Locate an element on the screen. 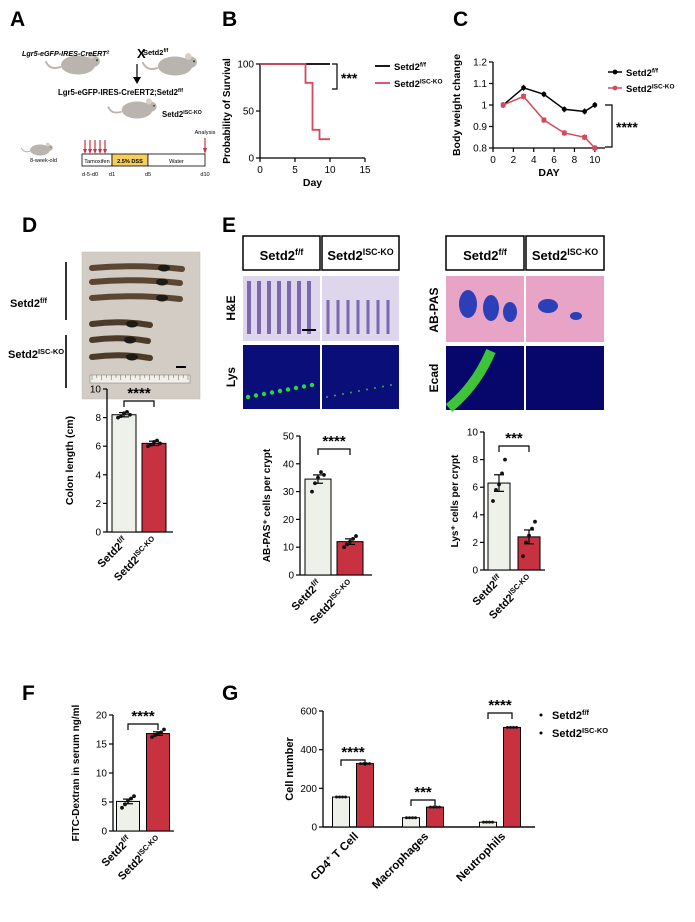 The height and width of the screenshot is (922, 695). cross-arrow-head is located at coordinates (137, 80).